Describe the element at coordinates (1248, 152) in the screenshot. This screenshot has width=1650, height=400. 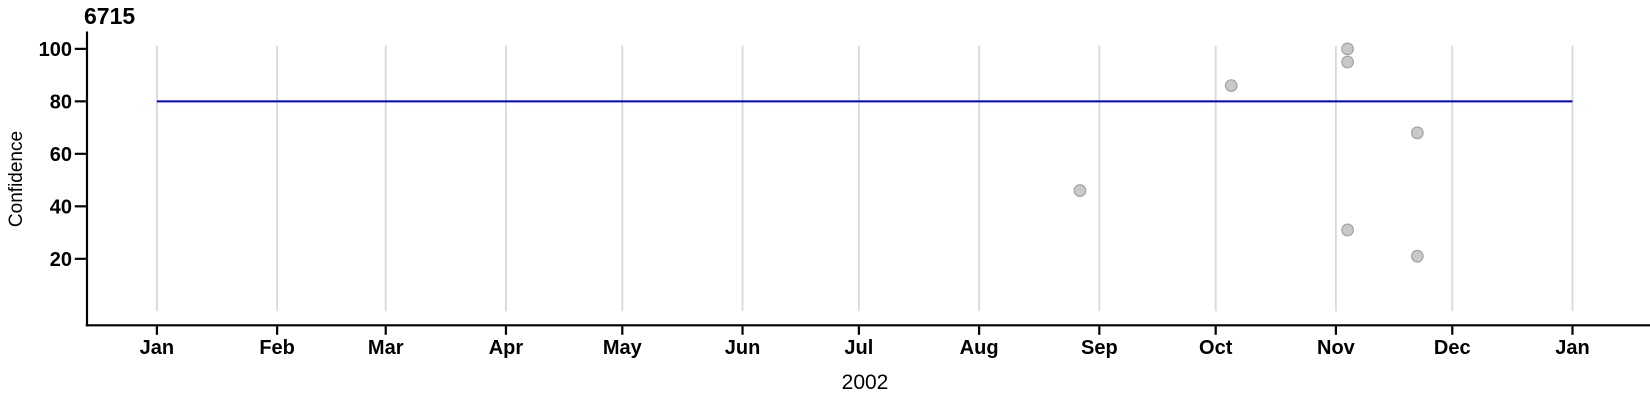
I see `data-point-layer` at that location.